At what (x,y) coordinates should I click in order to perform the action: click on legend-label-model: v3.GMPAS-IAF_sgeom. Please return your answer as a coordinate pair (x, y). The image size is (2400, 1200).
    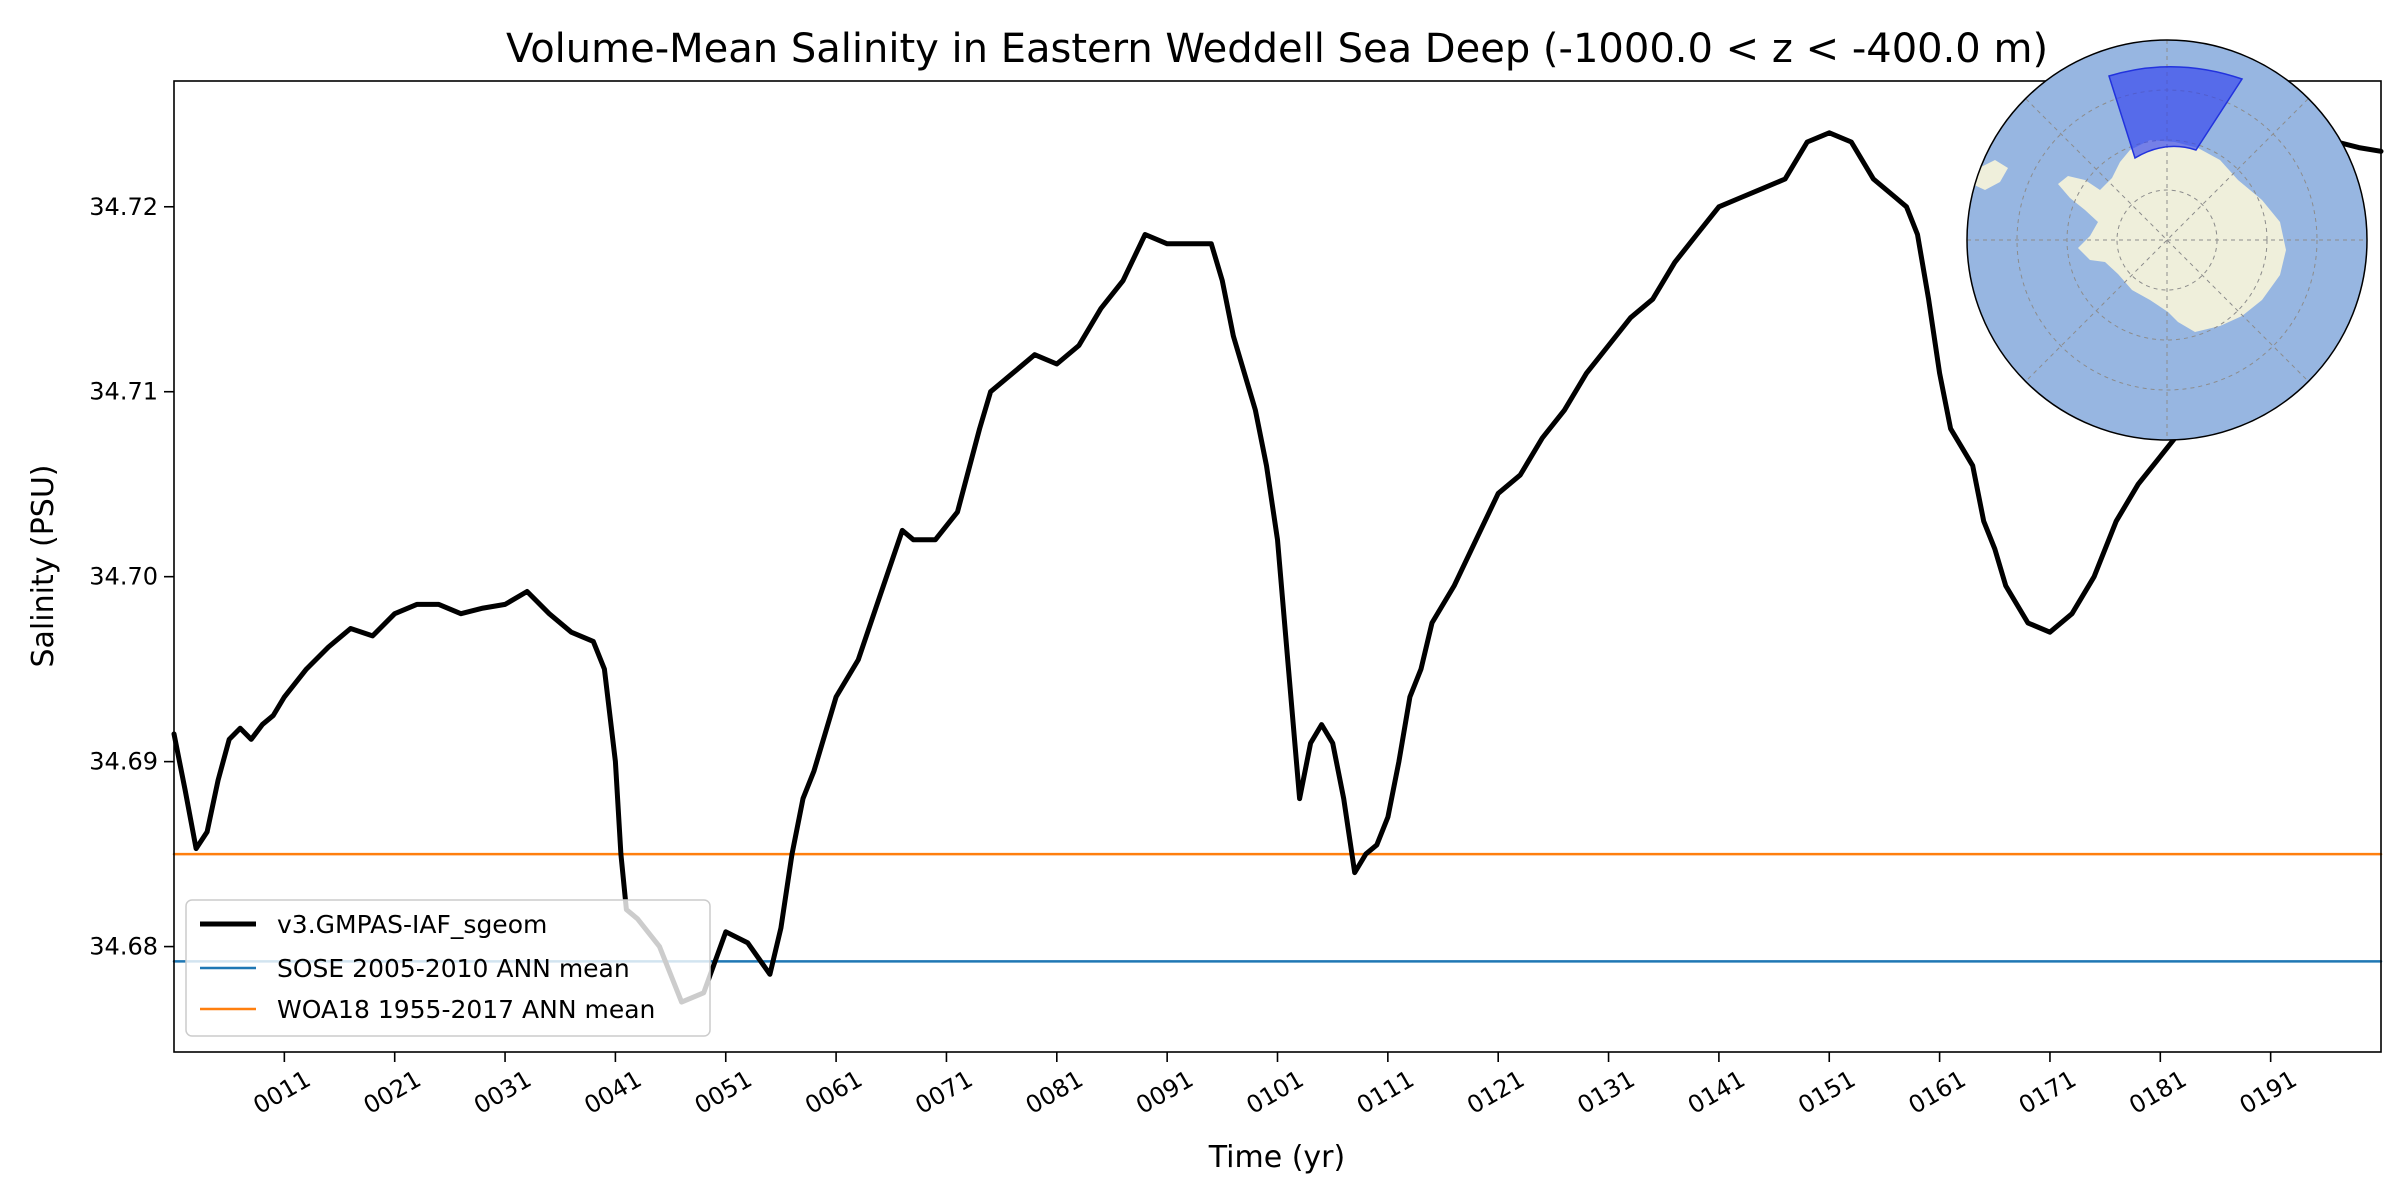
    Looking at the image, I should click on (412, 924).